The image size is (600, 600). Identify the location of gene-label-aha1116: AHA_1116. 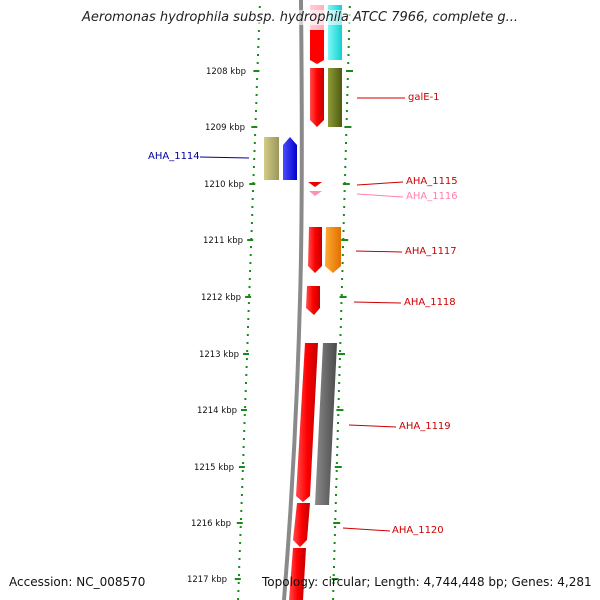
(432, 196).